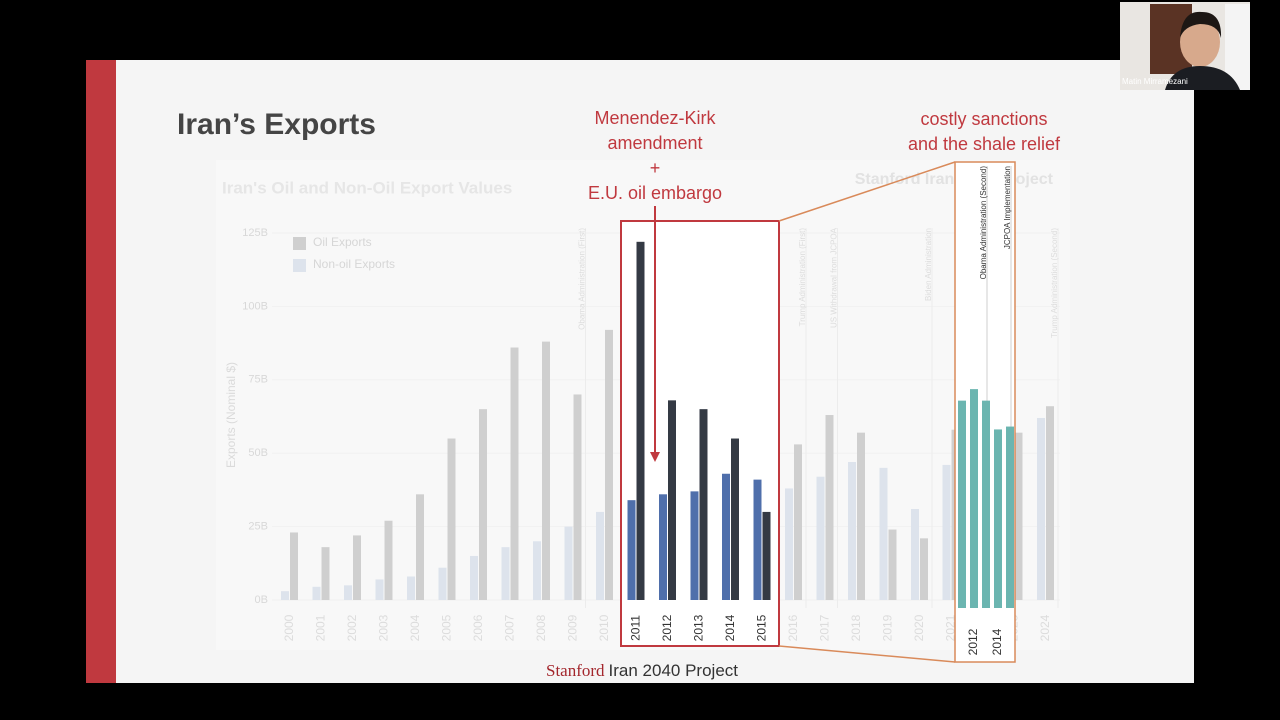 The image size is (1280, 720). I want to click on y-tick-label: 100B, so click(255, 306).